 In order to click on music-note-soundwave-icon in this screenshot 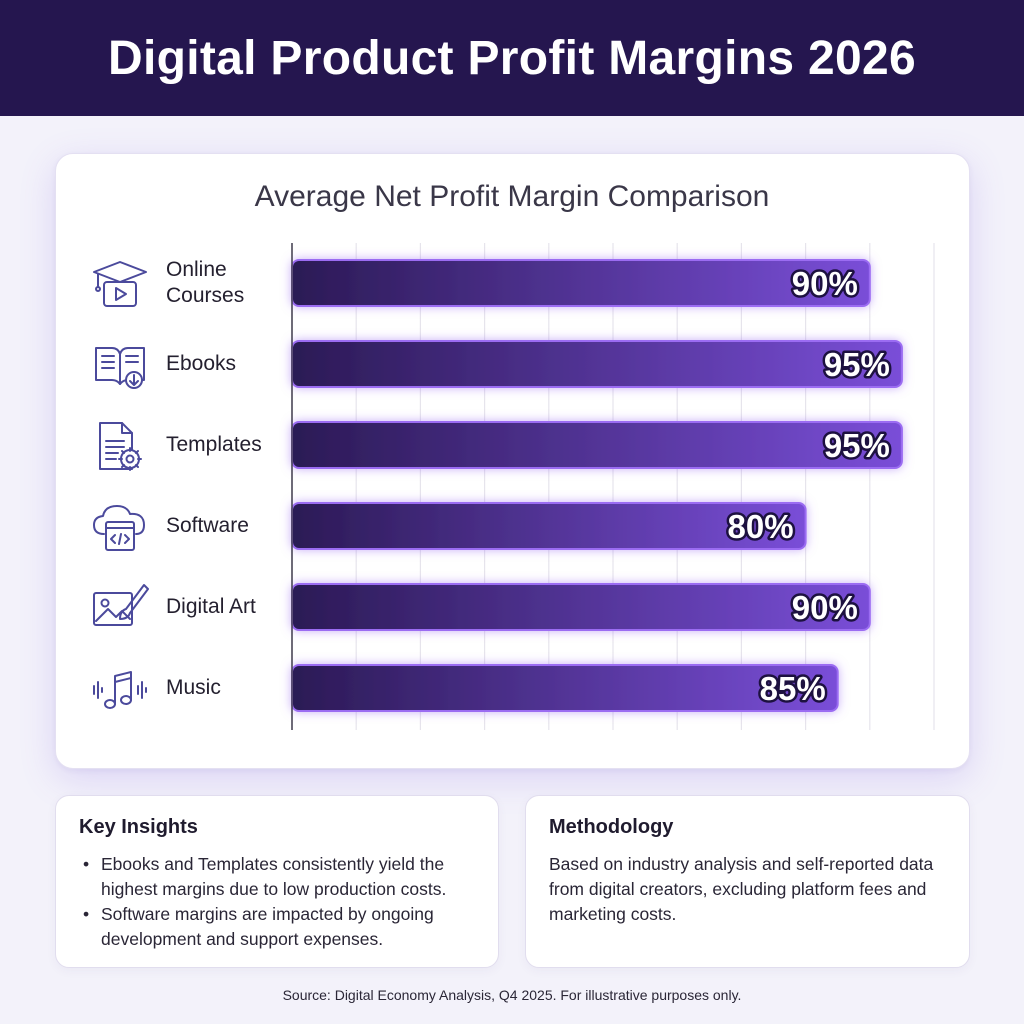, I will do `click(120, 690)`.